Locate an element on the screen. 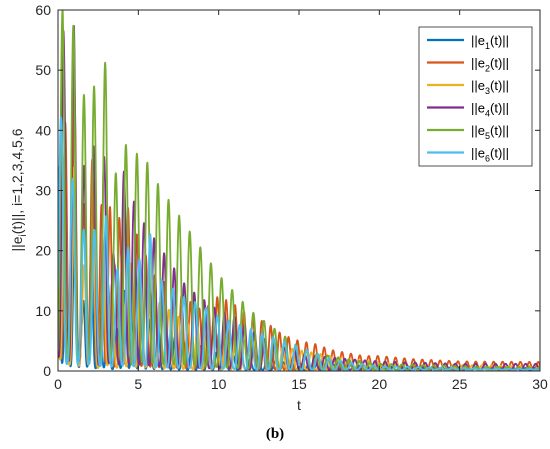  legend-box is located at coordinates (475, 96).